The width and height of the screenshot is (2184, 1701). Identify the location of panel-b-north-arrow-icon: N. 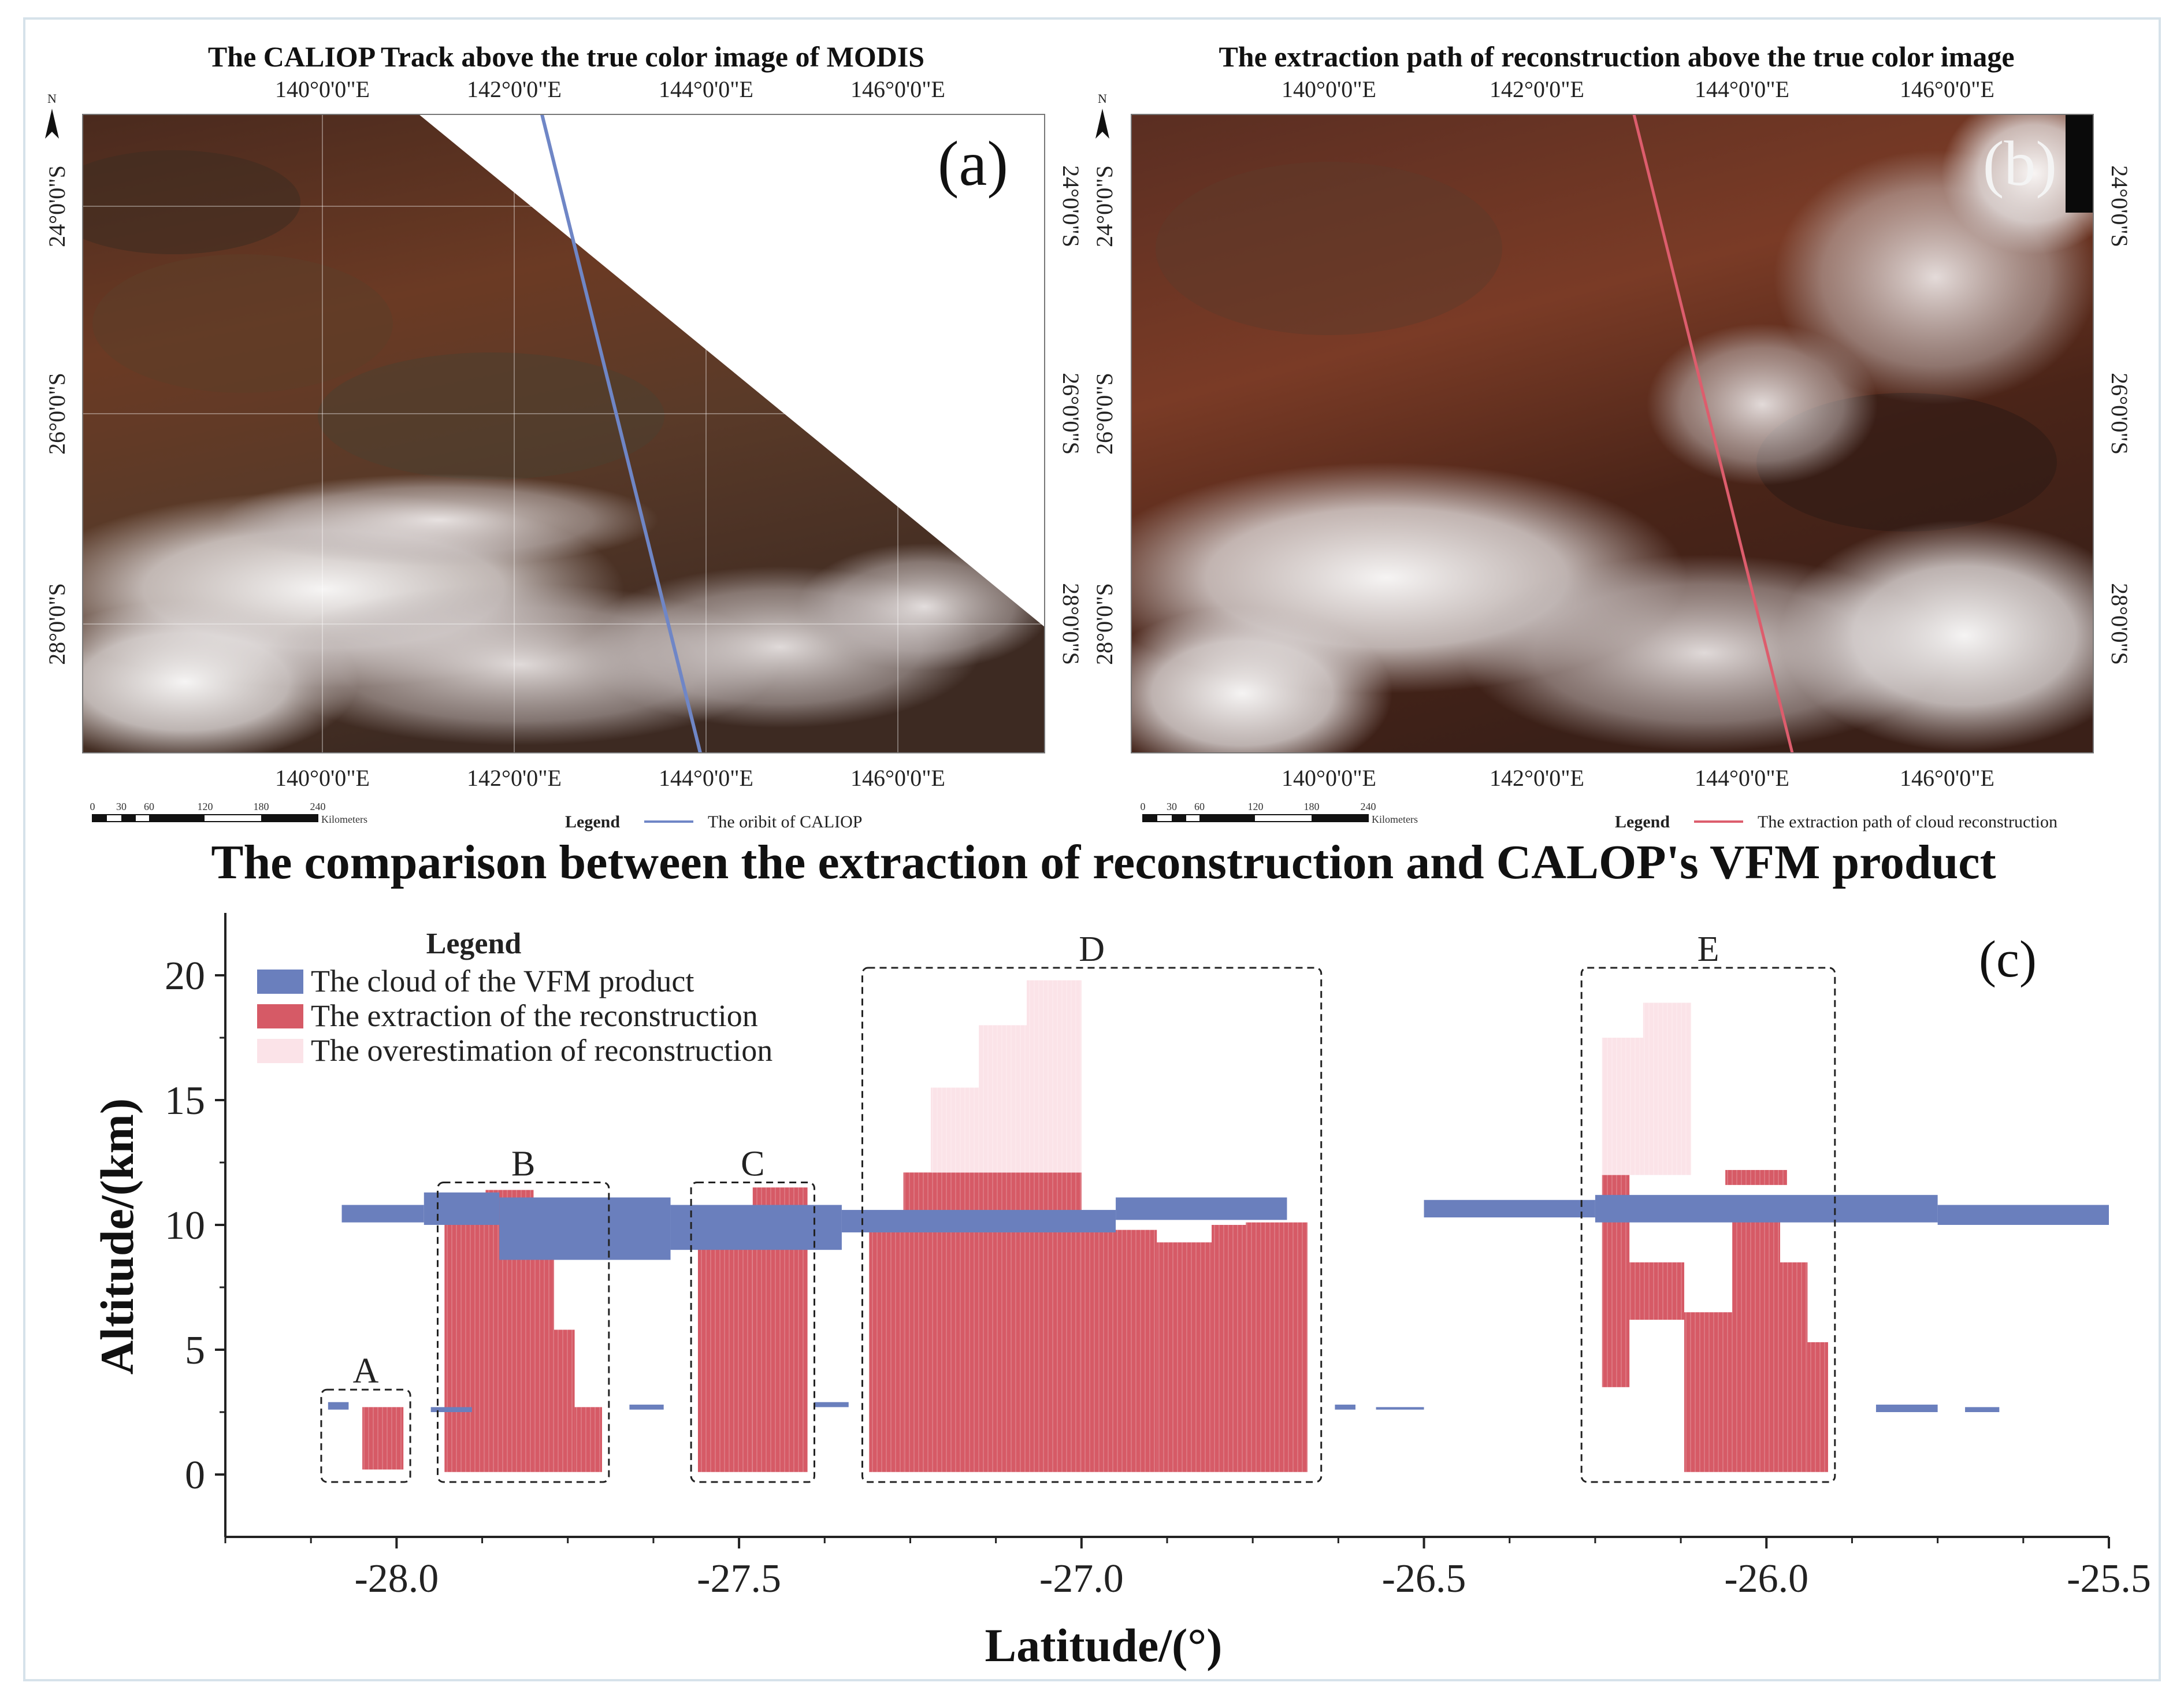
(1102, 115).